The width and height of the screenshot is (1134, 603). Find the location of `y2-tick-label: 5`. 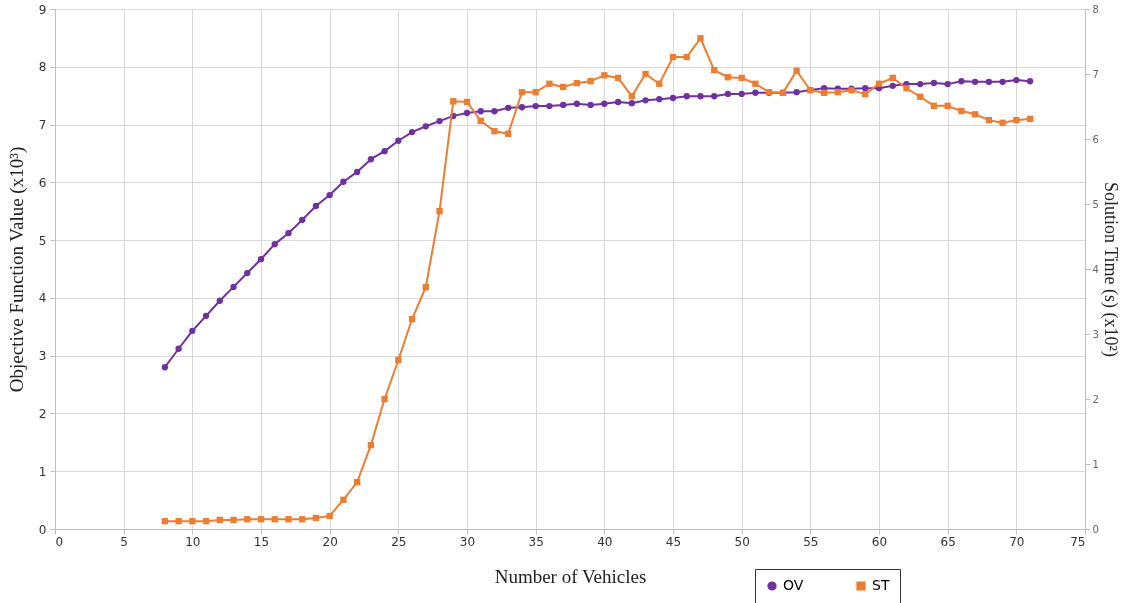

y2-tick-label: 5 is located at coordinates (1095, 204).